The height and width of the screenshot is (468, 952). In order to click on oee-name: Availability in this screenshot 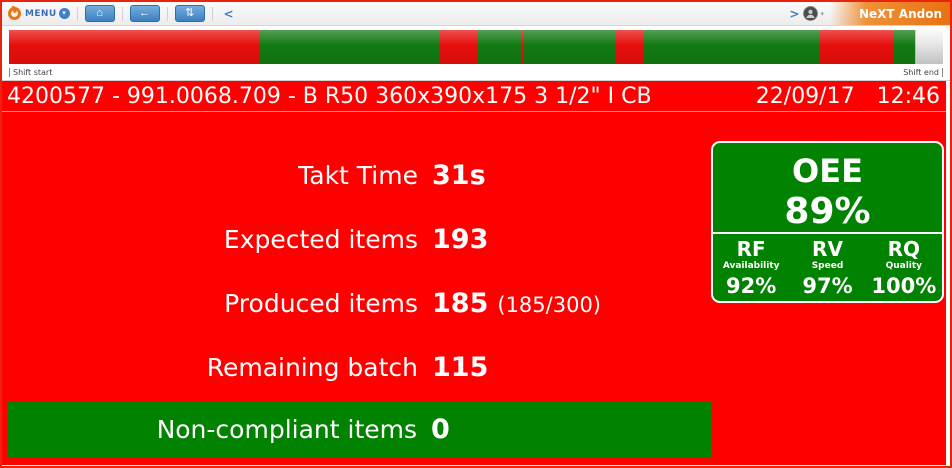, I will do `click(751, 266)`.